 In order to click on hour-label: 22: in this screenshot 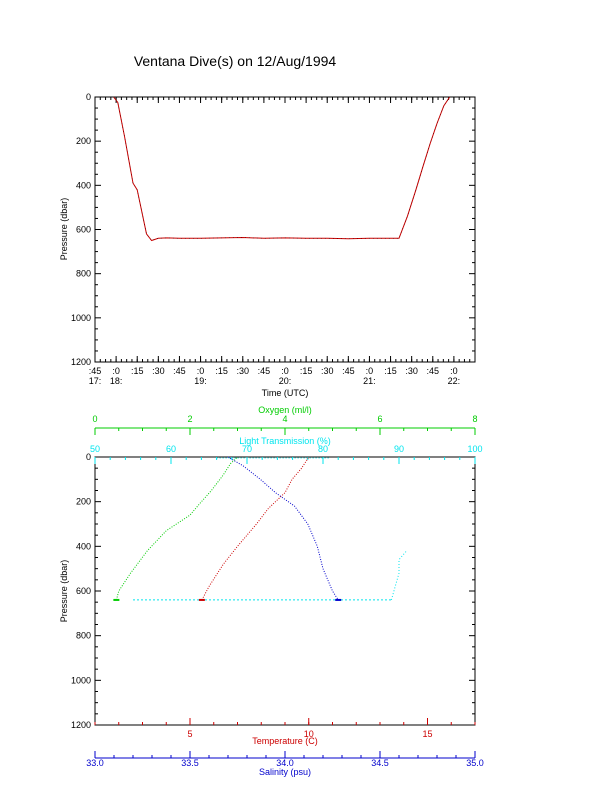, I will do `click(454, 381)`.